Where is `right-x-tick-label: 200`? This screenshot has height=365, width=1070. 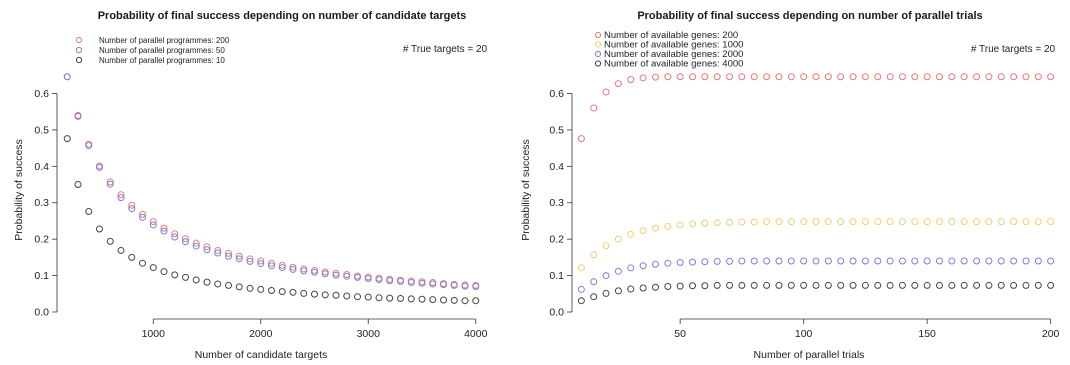
right-x-tick-label: 200 is located at coordinates (1051, 334).